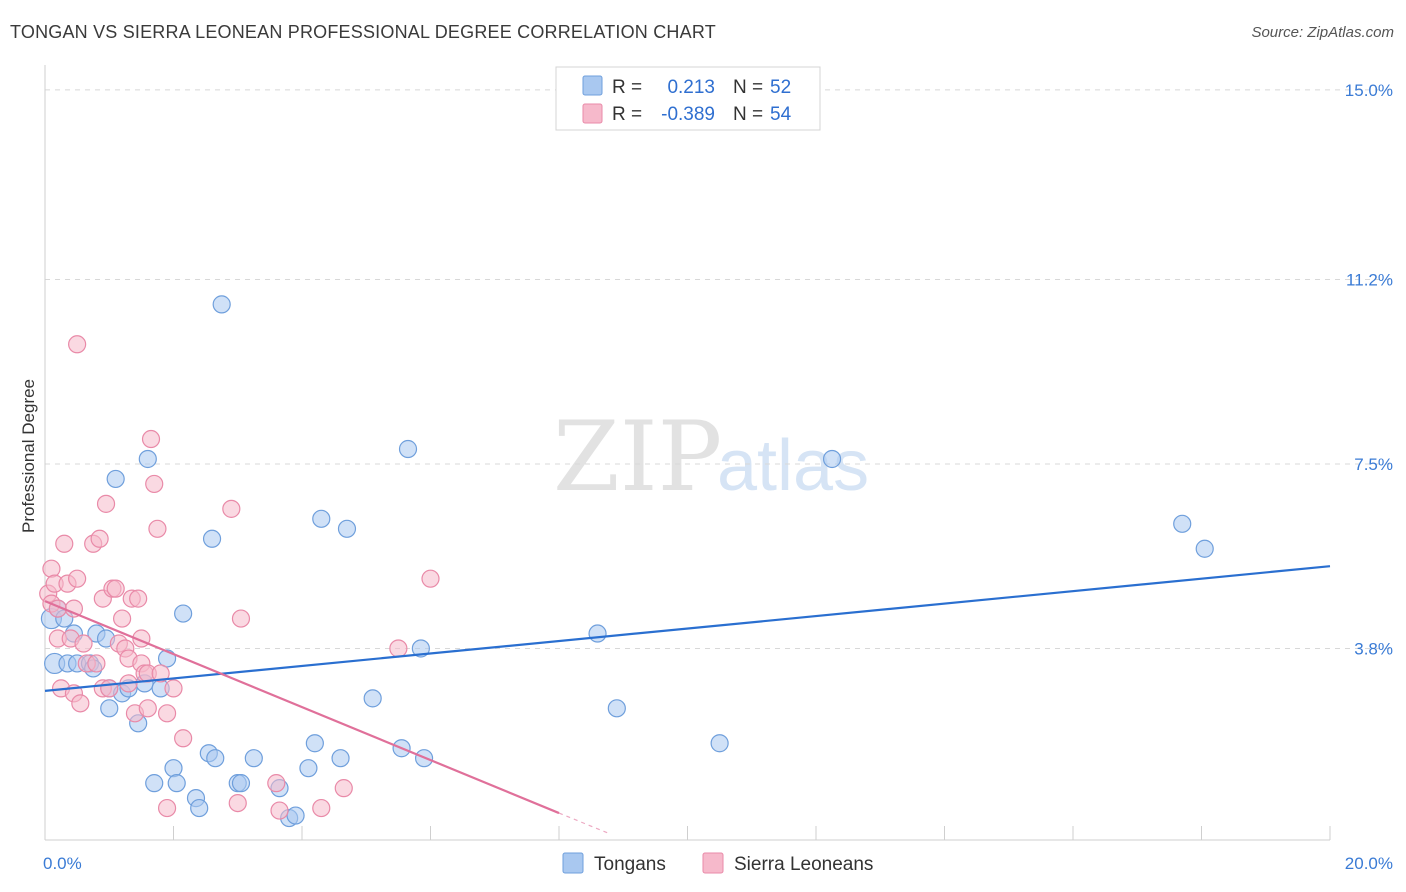  I want to click on bottom-legend: Tongans Sierra Leoneans, so click(717, 863).